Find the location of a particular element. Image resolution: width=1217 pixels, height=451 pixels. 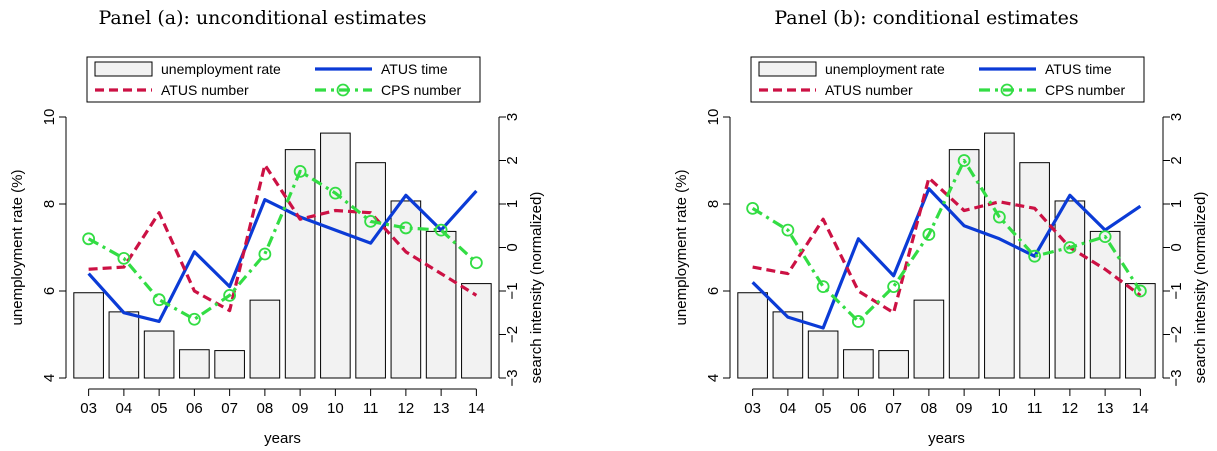

chart-title: Panel (b): conditional estimates is located at coordinates (926, 18).